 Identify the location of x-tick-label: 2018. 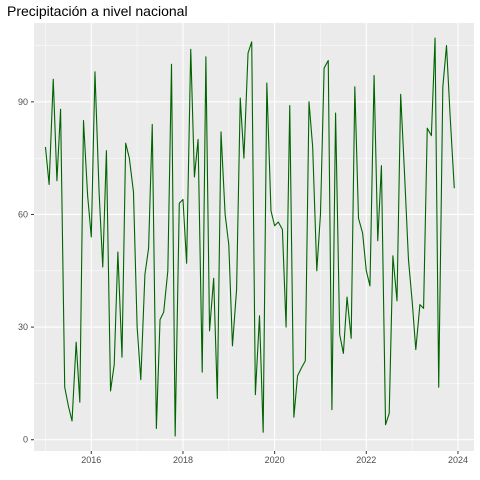
(183, 460).